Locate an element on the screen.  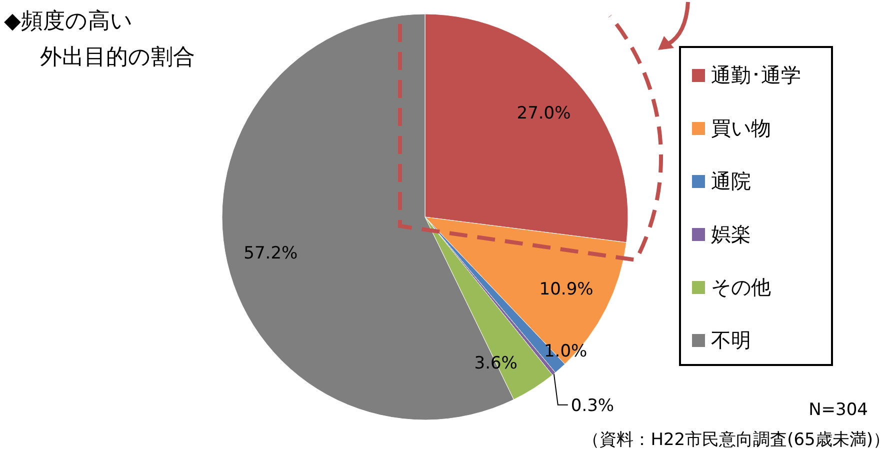
text: 外出目的の割合 is located at coordinates (117, 57).